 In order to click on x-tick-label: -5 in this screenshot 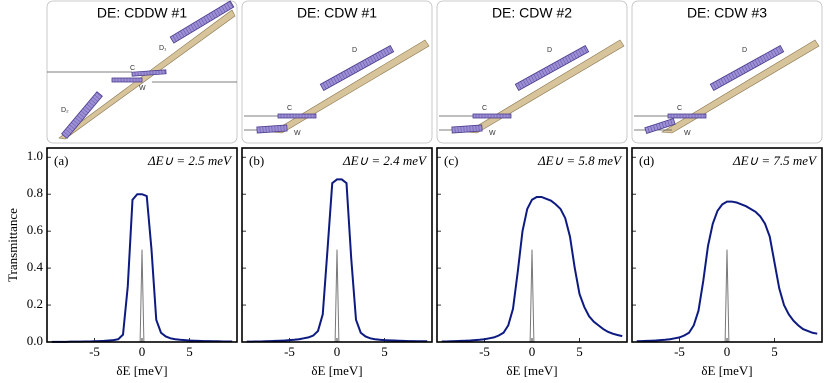, I will do `click(94, 351)`.